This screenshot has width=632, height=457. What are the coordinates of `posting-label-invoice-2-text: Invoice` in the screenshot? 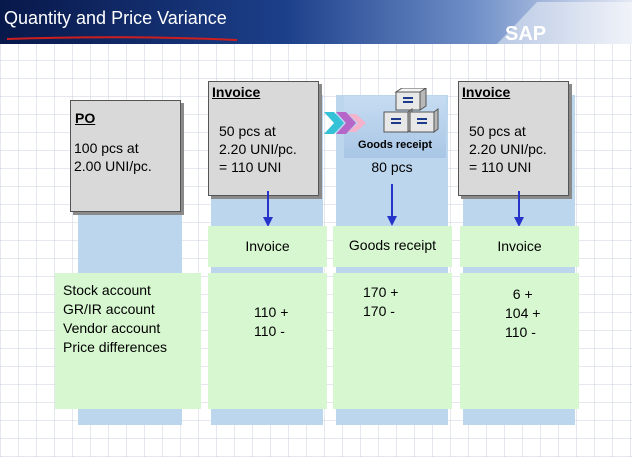 It's located at (519, 246).